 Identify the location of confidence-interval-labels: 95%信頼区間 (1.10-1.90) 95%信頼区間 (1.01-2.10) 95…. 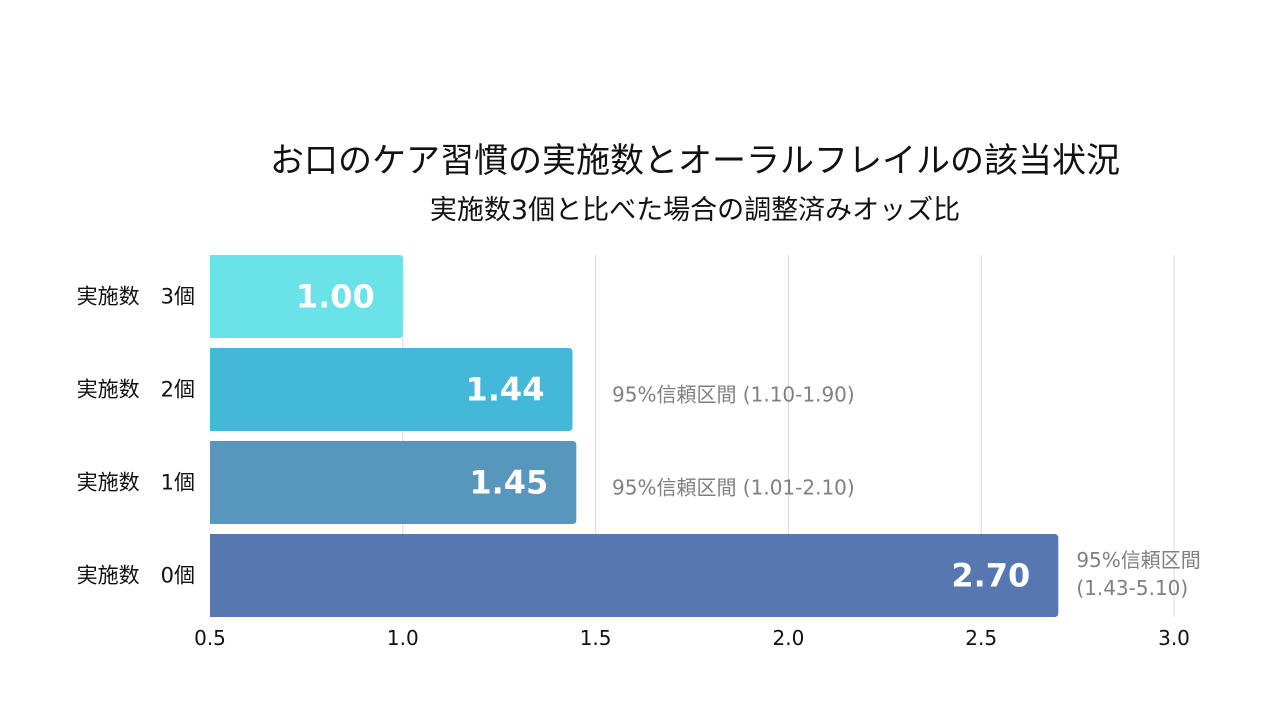
(906, 492).